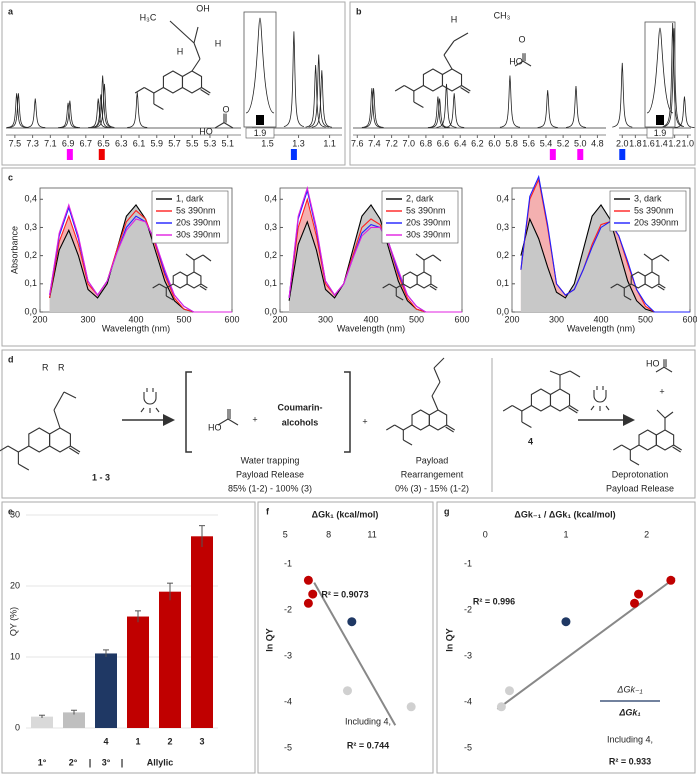 The height and width of the screenshot is (775, 697). I want to click on fraction-numerator: ΔGk₋₁, so click(629, 689).